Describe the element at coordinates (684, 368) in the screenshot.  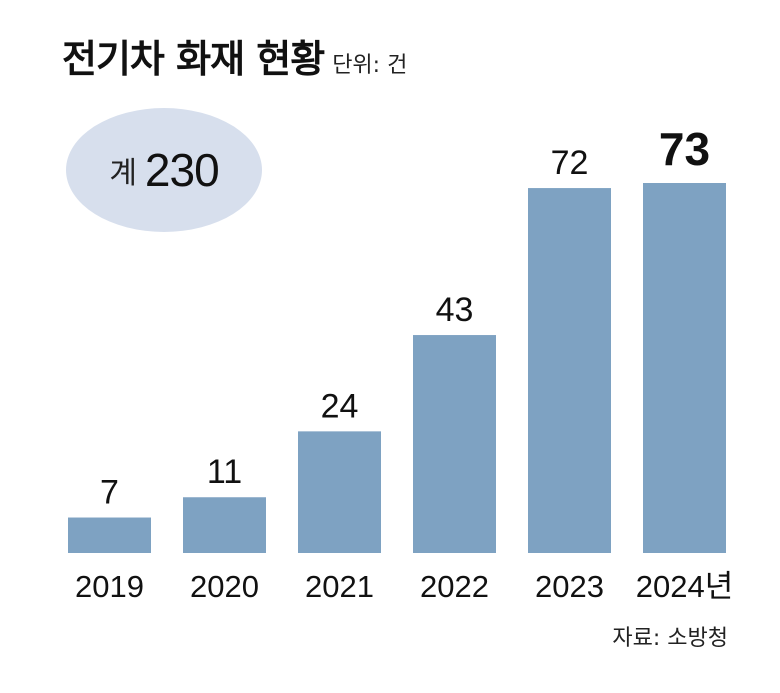
I see `bar-2024년` at that location.